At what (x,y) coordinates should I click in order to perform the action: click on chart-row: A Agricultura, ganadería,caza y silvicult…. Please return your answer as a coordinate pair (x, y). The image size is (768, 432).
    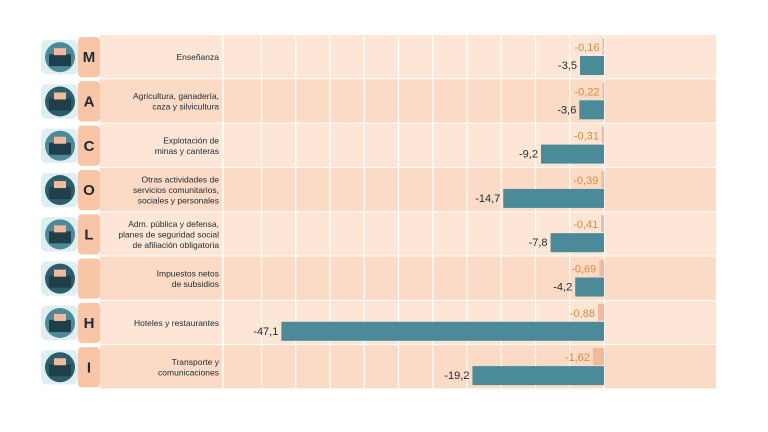
    Looking at the image, I should click on (322, 101).